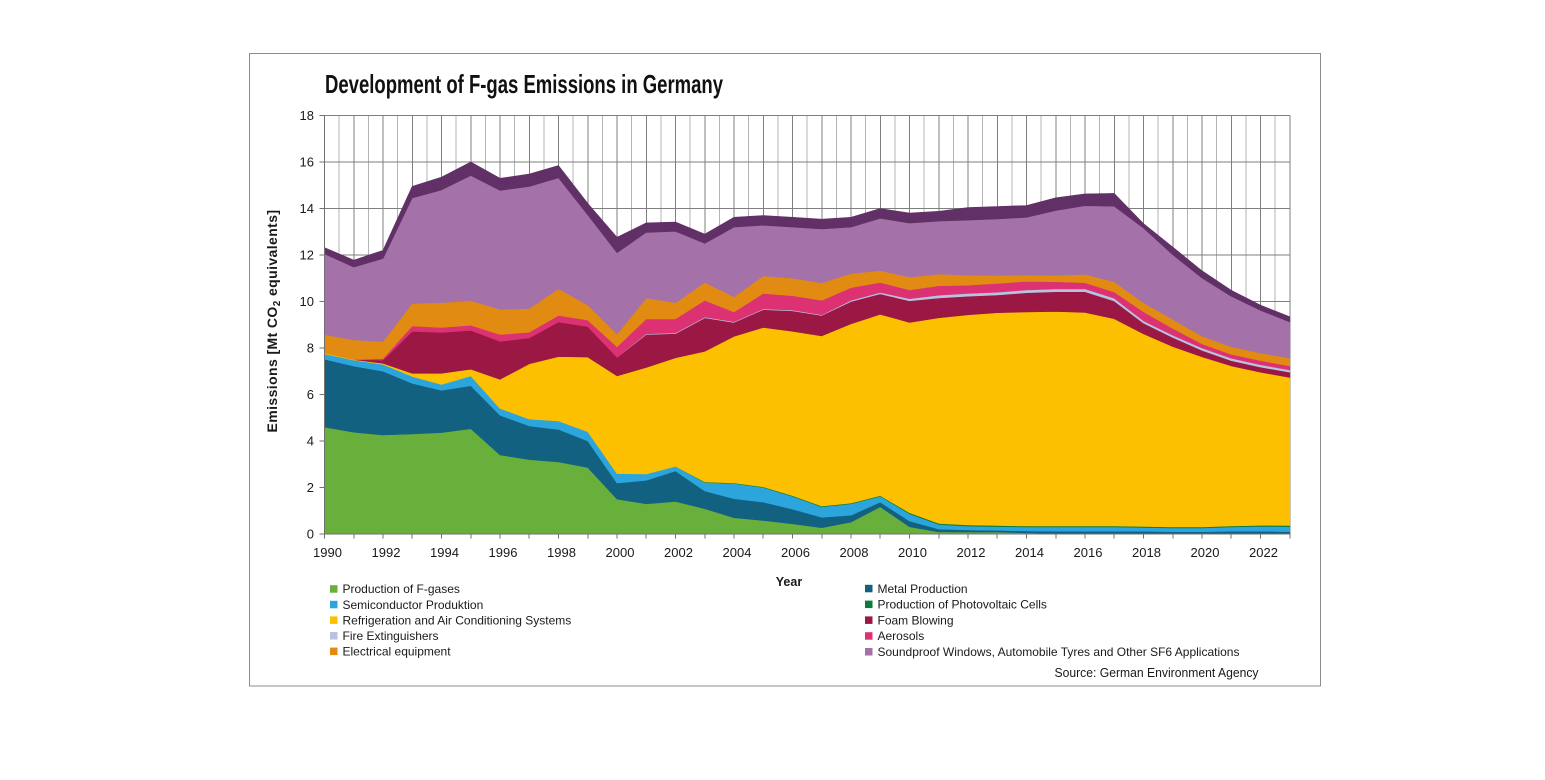 The image size is (1545, 780). I want to click on svg-text:Production of Photovoltaic Cel: Production of Photovoltaic Cells, so click(962, 605).